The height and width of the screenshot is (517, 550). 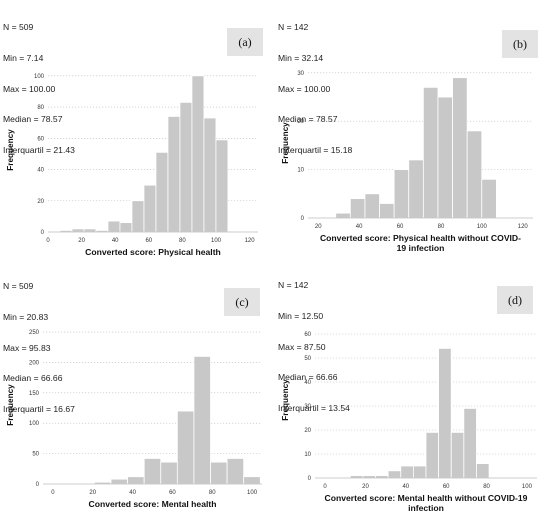 I want to click on x-axis-label: infection, so click(x=426, y=508).